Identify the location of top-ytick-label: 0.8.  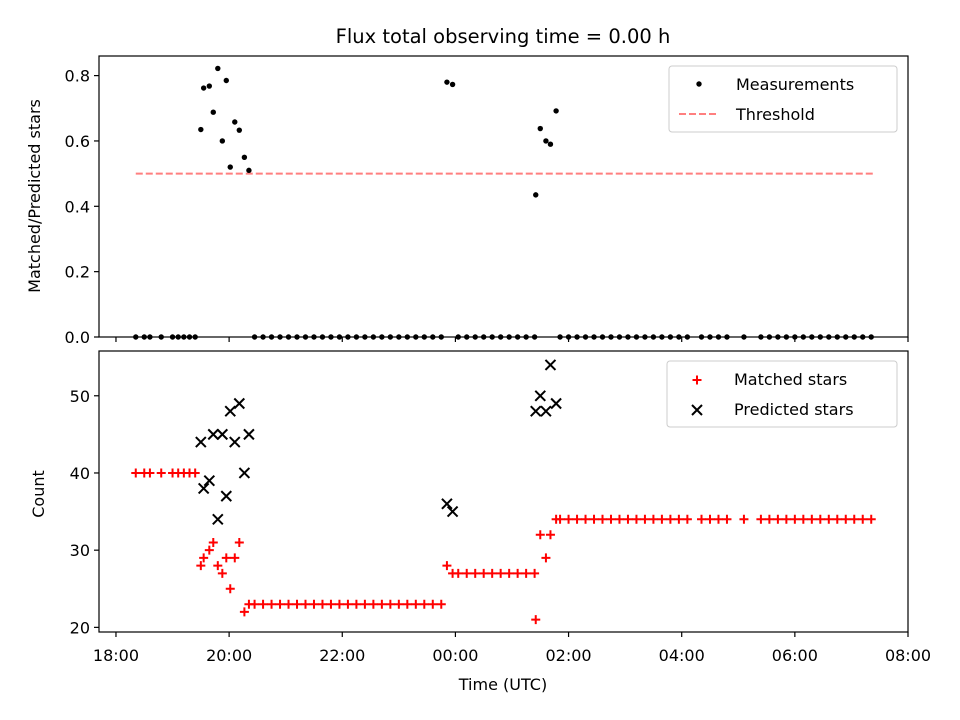
(77, 76).